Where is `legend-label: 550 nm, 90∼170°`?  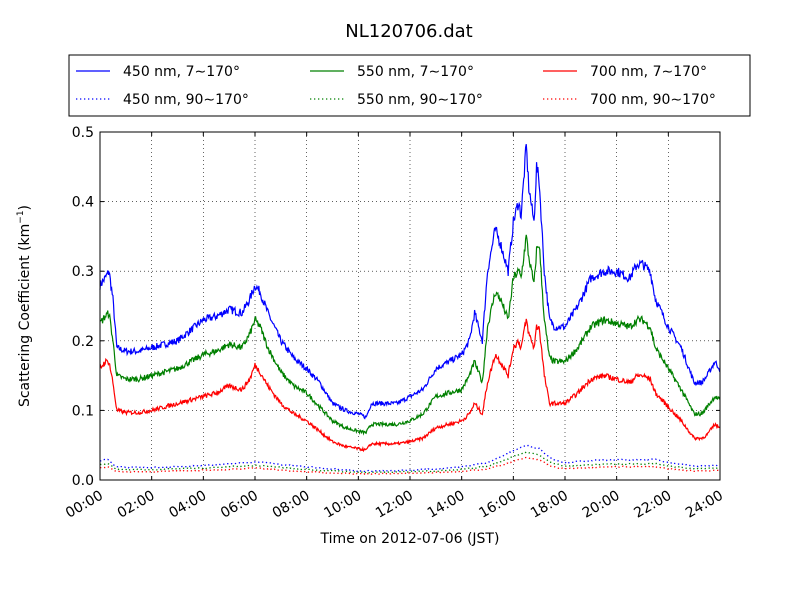
legend-label: 550 nm, 90∼170° is located at coordinates (420, 100).